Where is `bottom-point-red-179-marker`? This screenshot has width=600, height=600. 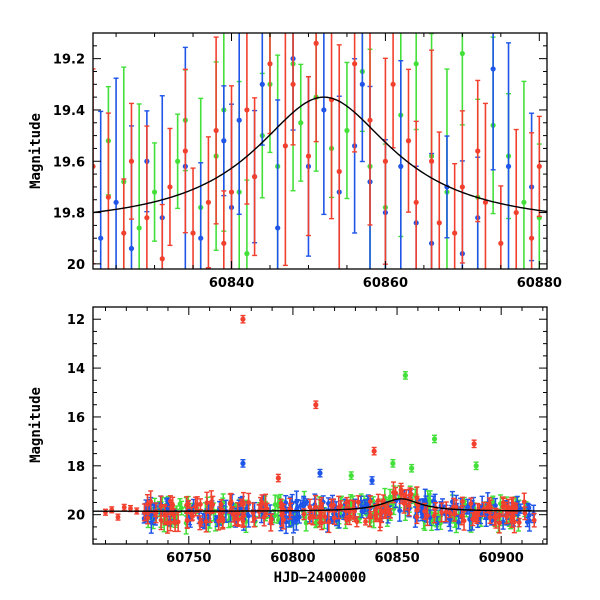 bottom-point-red-179-marker is located at coordinates (464, 521).